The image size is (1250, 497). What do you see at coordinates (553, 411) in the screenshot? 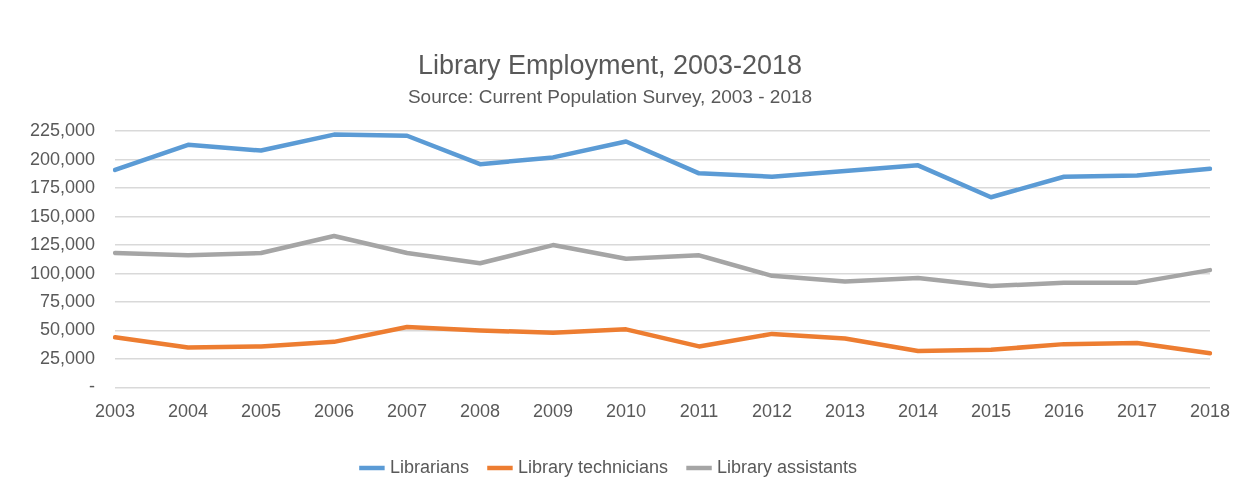
I see `x-tick-label: 2009` at bounding box center [553, 411].